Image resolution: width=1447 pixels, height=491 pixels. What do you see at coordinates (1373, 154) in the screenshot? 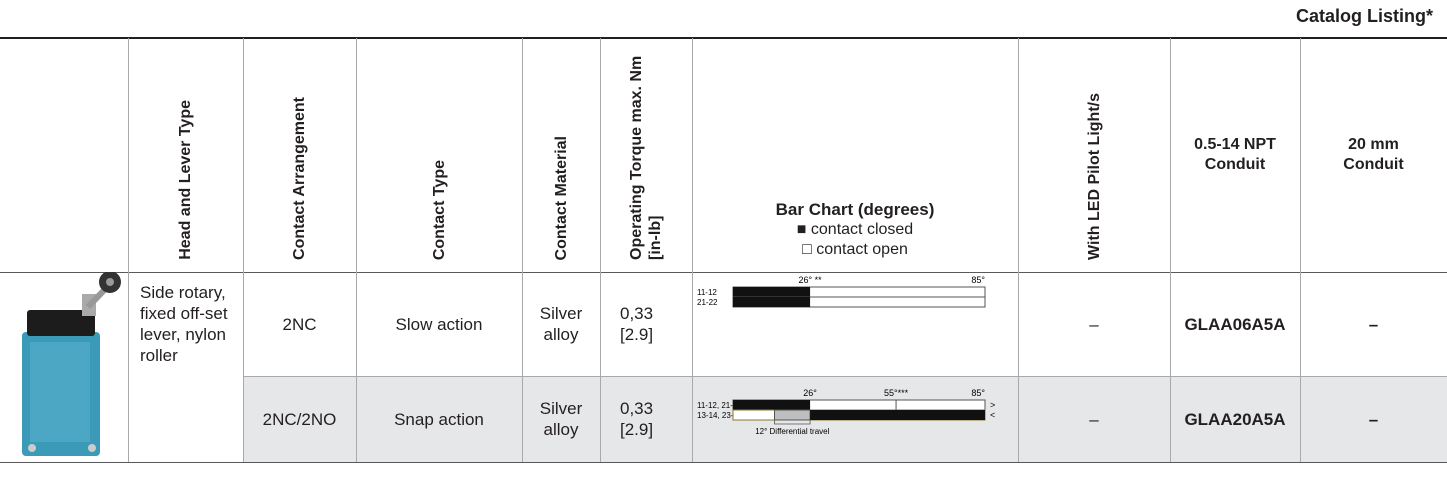
I see `column-header: 20 mm Conduit` at bounding box center [1373, 154].